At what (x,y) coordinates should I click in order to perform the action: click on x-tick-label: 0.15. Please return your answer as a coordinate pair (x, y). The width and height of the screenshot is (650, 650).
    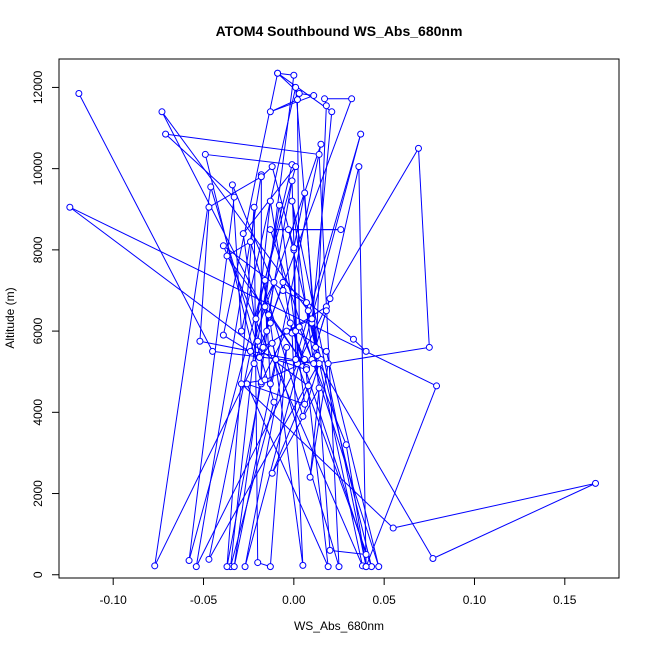
    Looking at the image, I should click on (565, 600).